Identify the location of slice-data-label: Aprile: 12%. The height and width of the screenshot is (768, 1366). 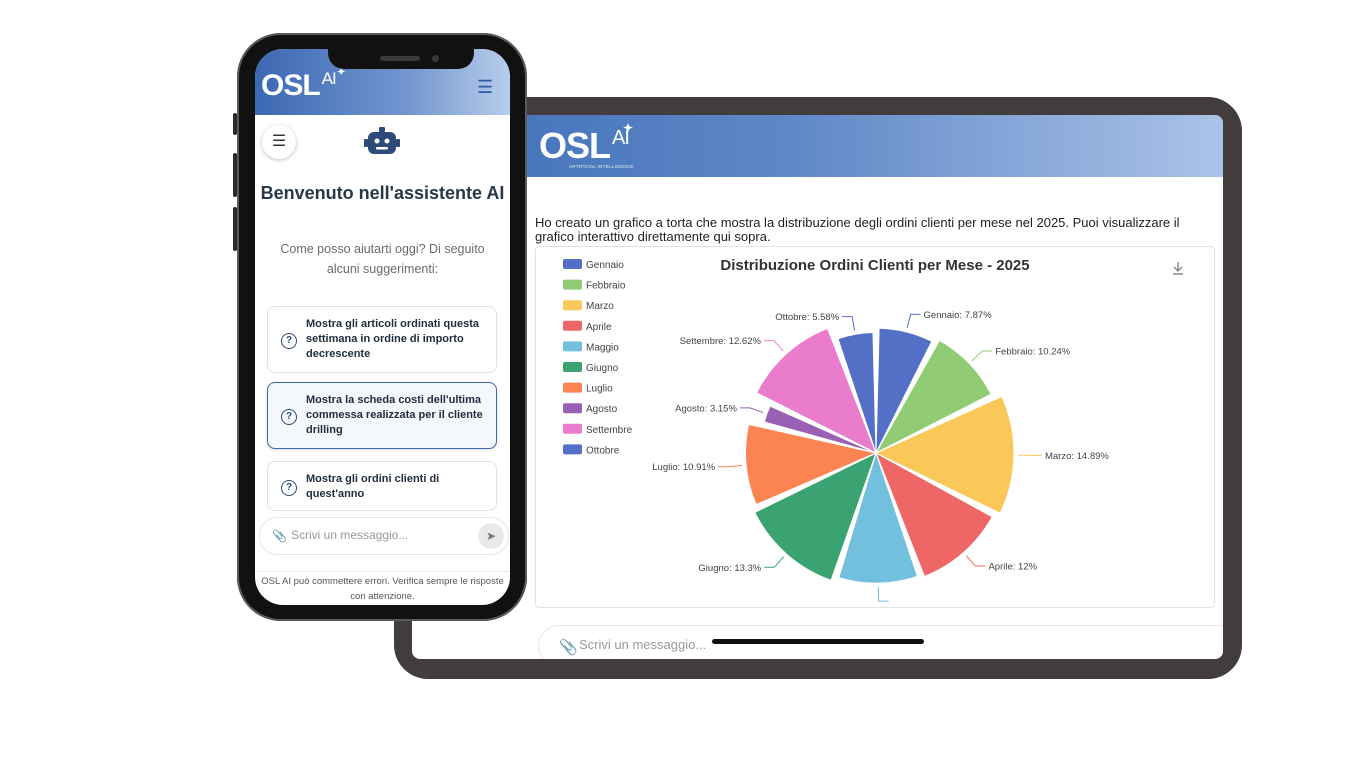
(1012, 567).